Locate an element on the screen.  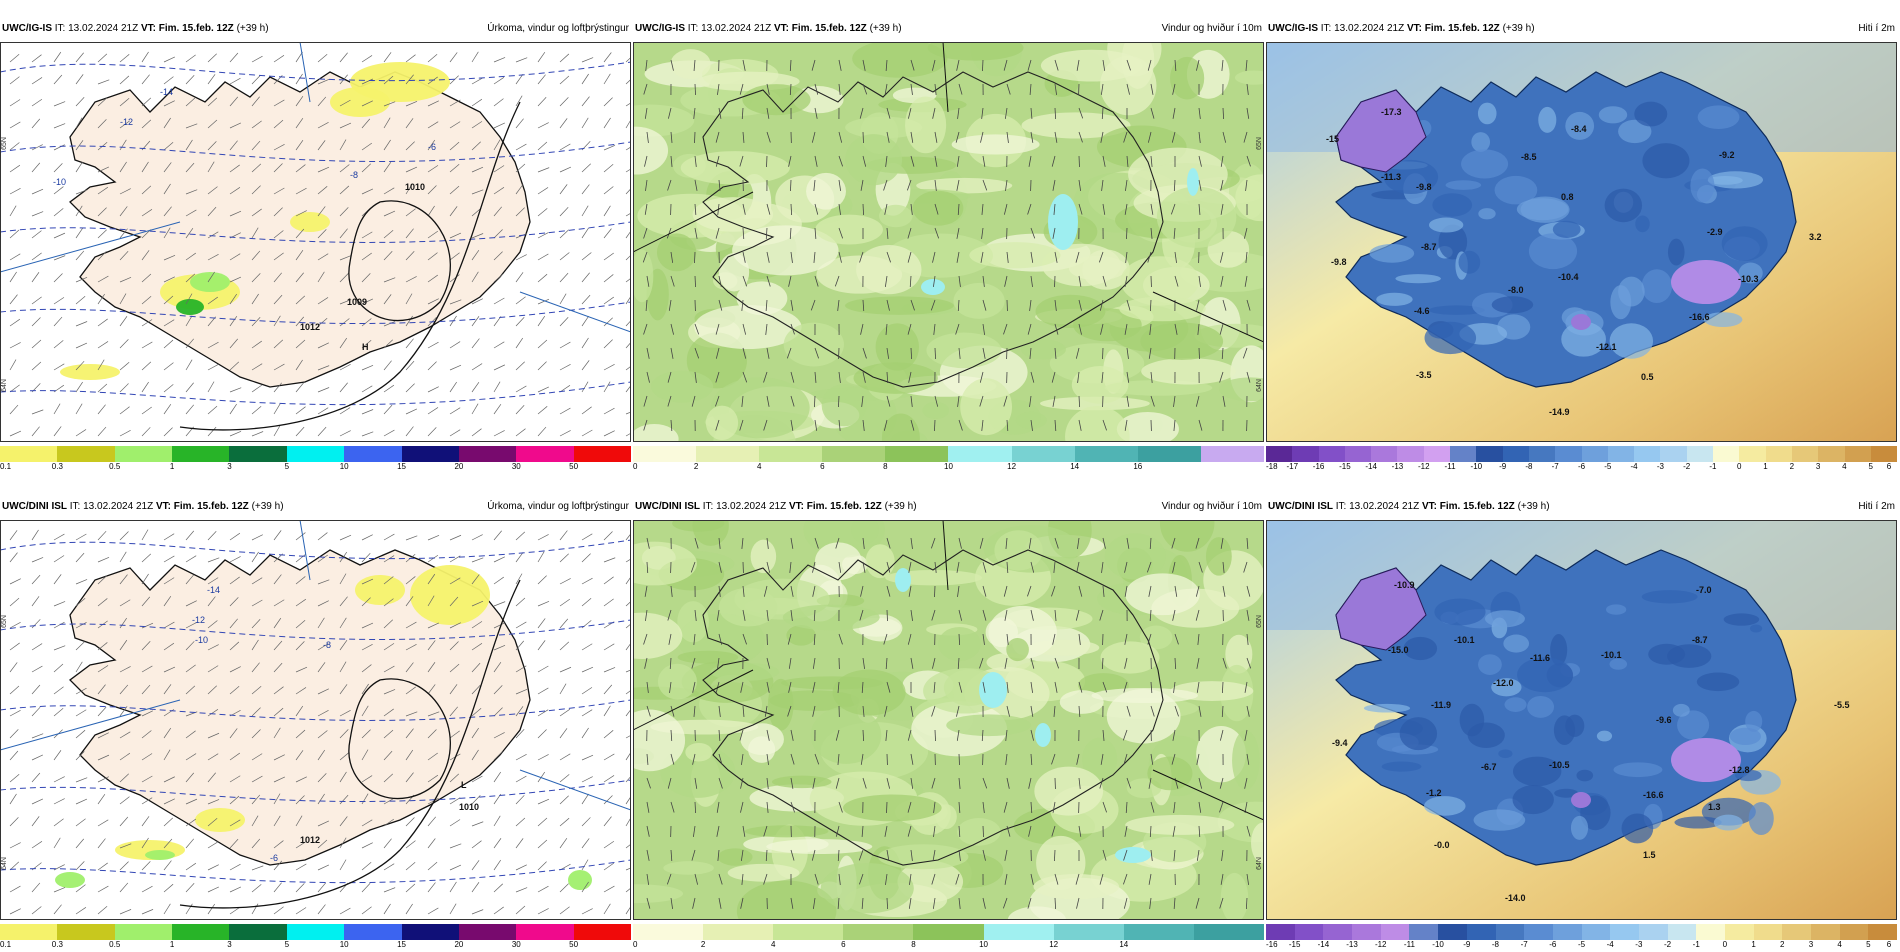
map-value-label: -9.6 is located at coordinates (1664, 720).